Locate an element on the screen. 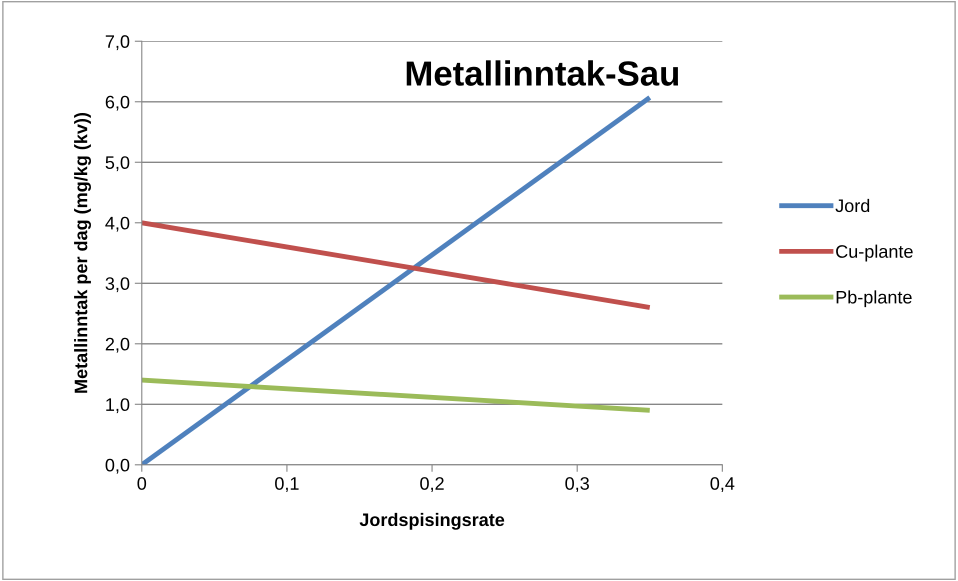  y-tick-label: 7,0 is located at coordinates (118, 42).